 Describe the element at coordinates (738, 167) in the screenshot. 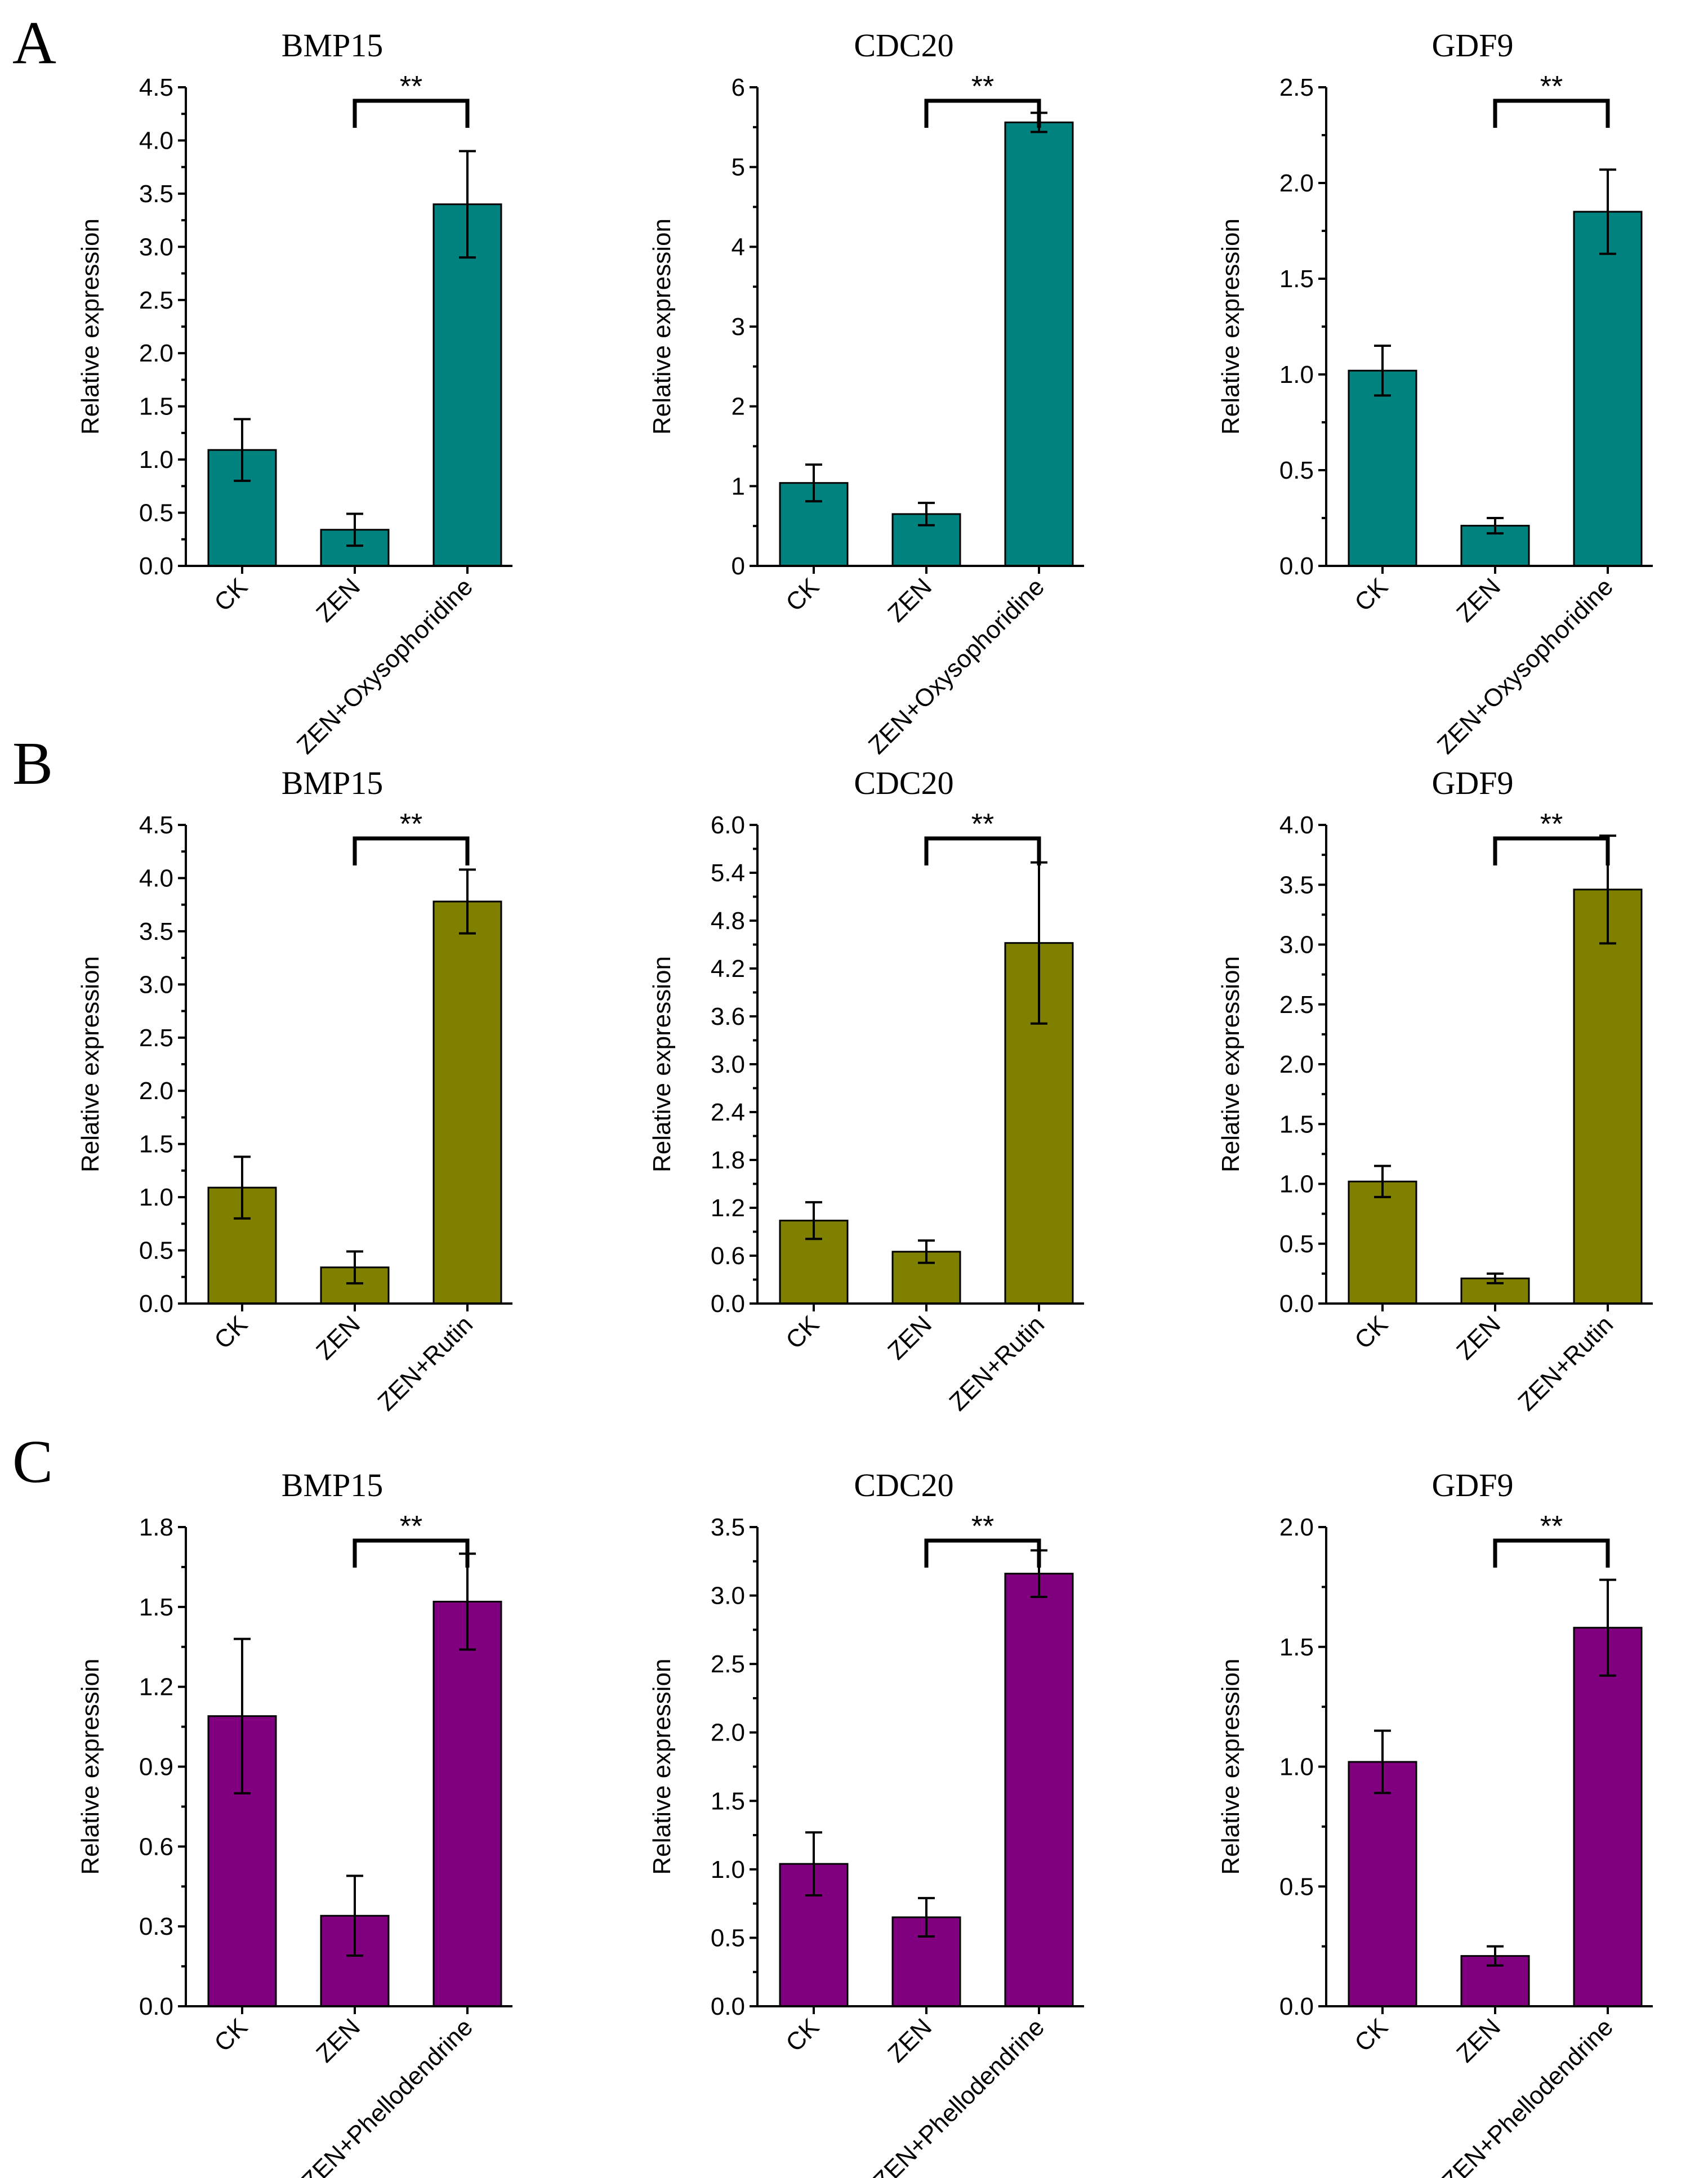

I see `y-tick-label: 5` at that location.